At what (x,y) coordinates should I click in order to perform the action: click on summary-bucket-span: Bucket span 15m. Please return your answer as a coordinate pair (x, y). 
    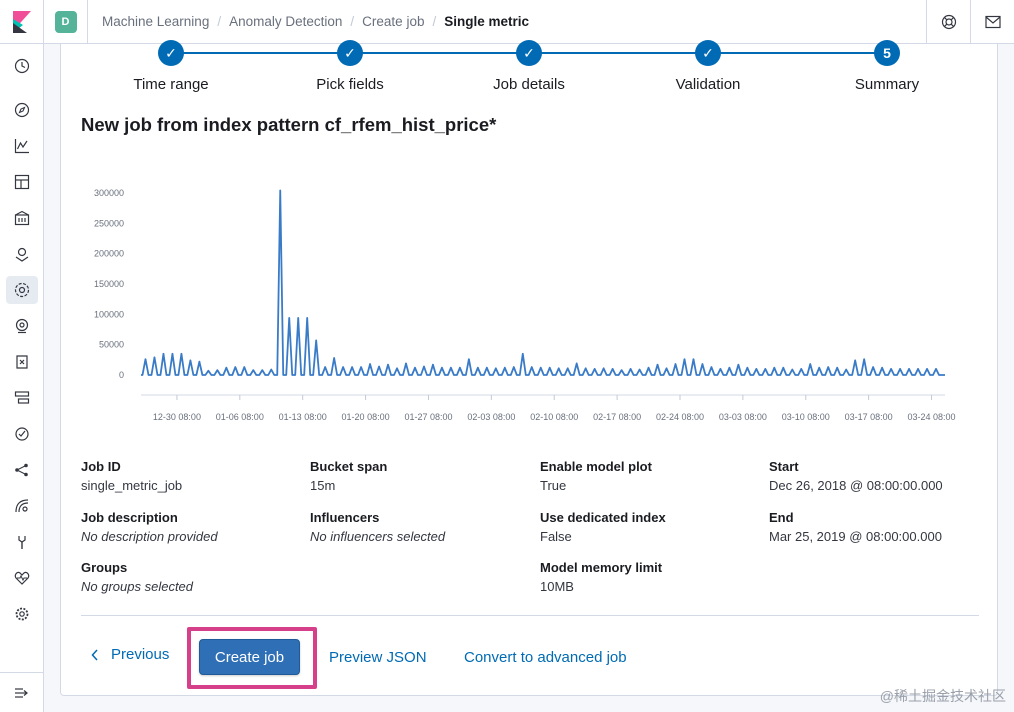
    Looking at the image, I should click on (420, 476).